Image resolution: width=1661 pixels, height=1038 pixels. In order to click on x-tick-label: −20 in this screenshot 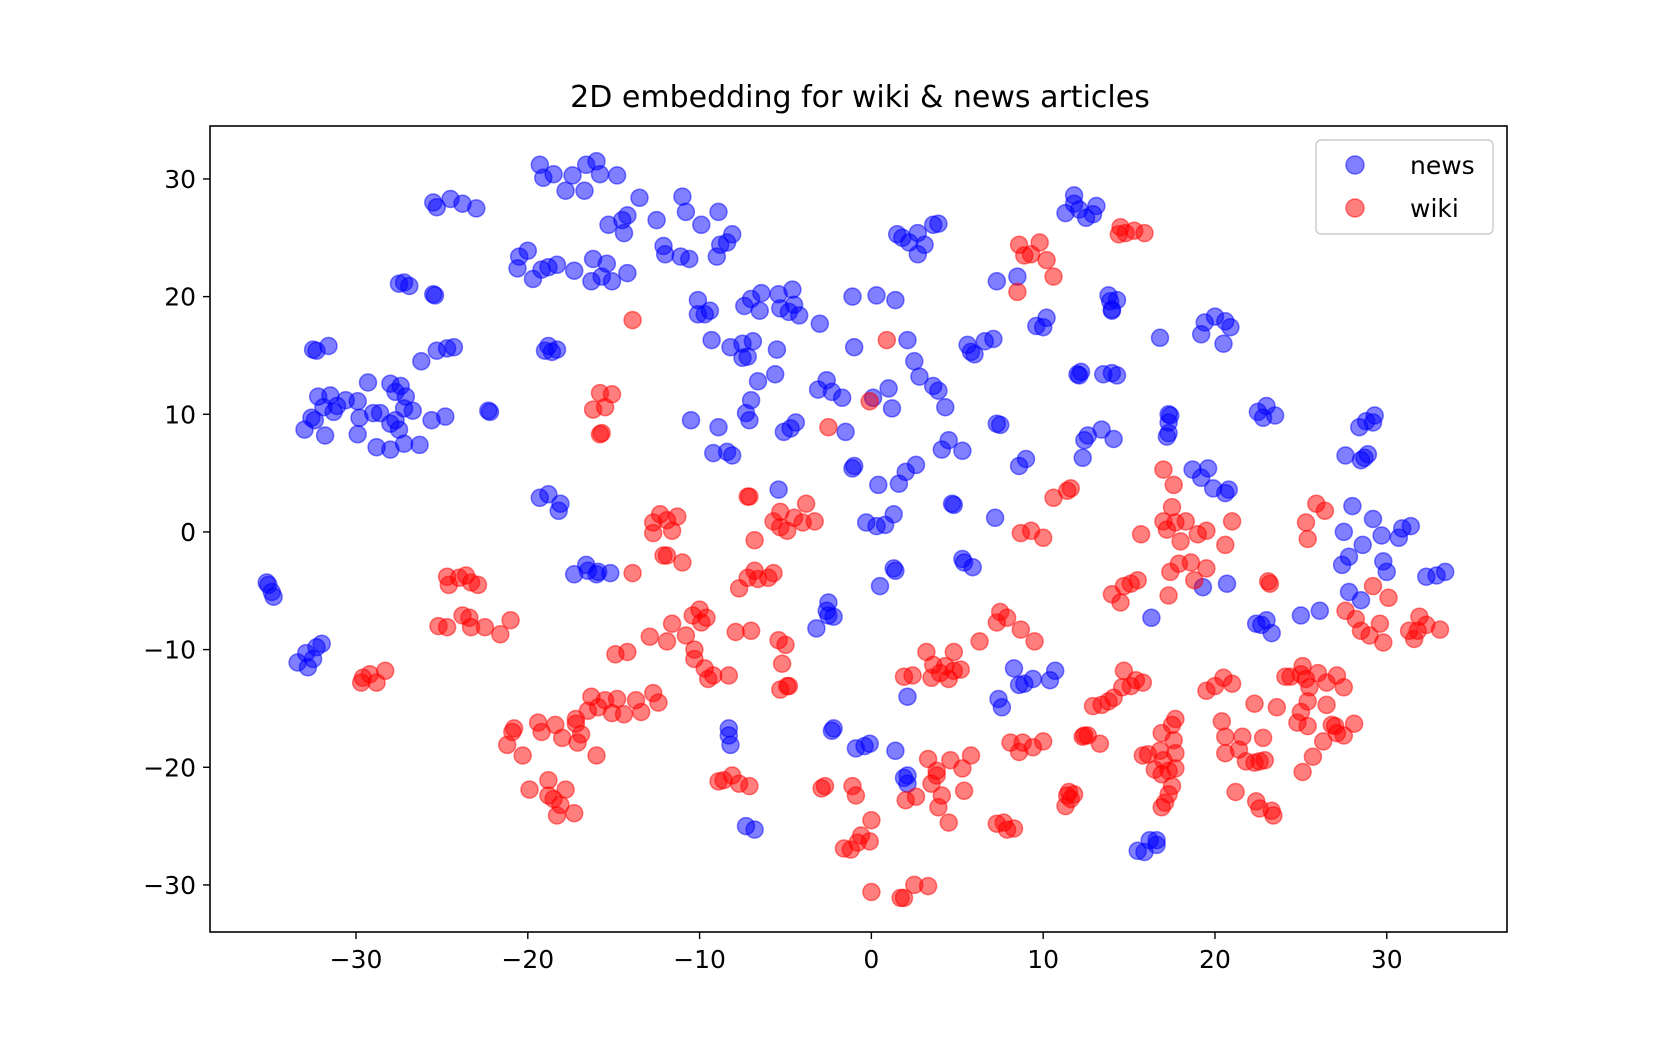, I will do `click(527, 959)`.